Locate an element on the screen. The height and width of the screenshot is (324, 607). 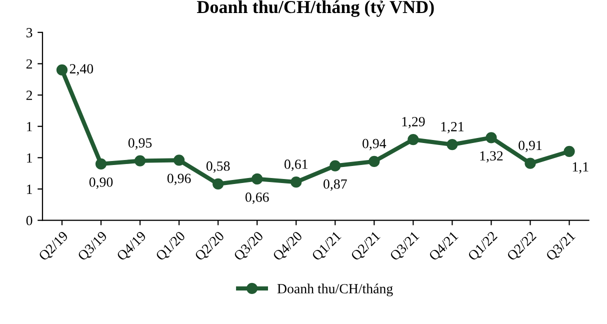
y-tick-label: 3 is located at coordinates (29, 33).